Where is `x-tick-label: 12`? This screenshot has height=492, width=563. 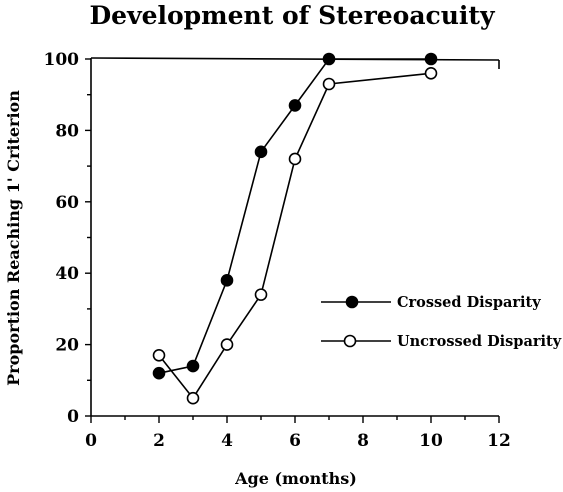 x-tick-label: 12 is located at coordinates (499, 441).